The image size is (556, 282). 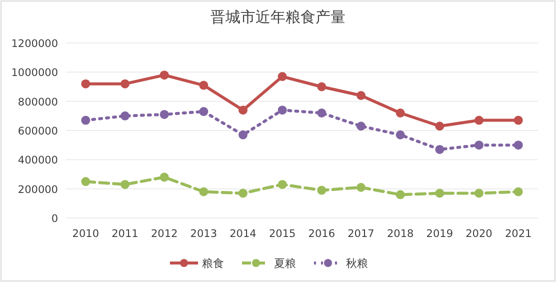 What do you see at coordinates (34, 44) in the screenshot?
I see `y-tick-label: 1200000` at bounding box center [34, 44].